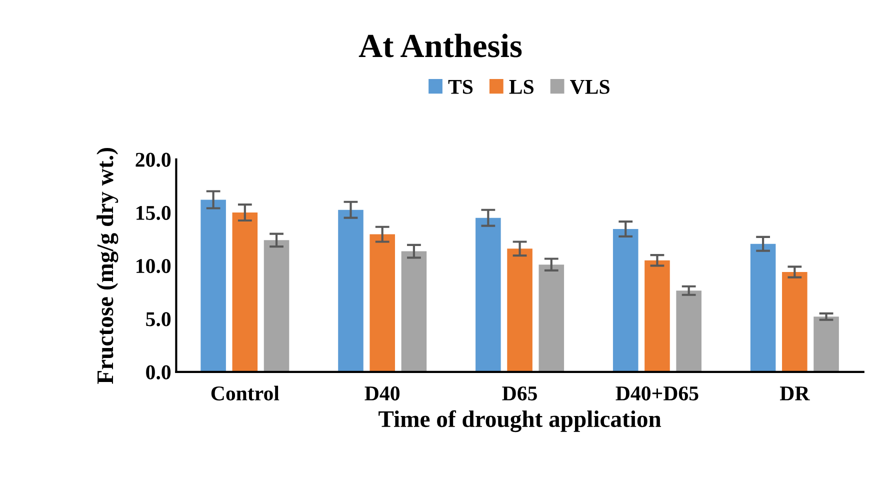 The height and width of the screenshot is (483, 881). I want to click on y-tick-label: 15.0, so click(153, 213).